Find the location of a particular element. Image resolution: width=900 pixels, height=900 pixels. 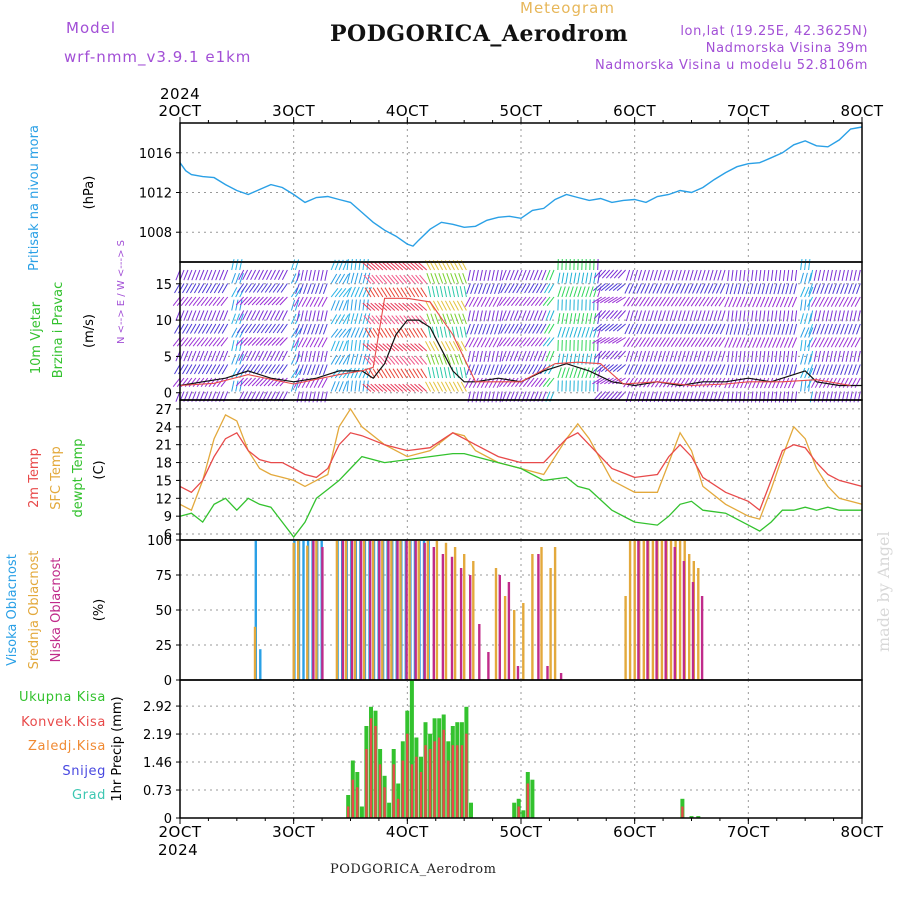

legend-convective-precip: Konvek.Kisa is located at coordinates (63, 722).